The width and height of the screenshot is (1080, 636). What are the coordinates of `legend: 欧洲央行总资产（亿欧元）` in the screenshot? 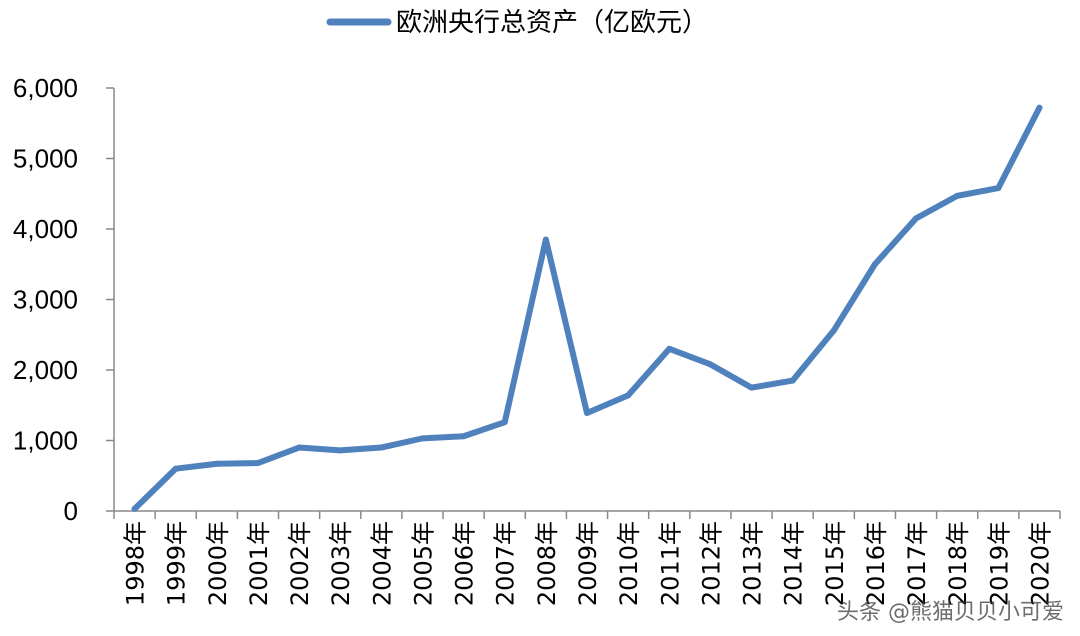 It's located at (517, 23).